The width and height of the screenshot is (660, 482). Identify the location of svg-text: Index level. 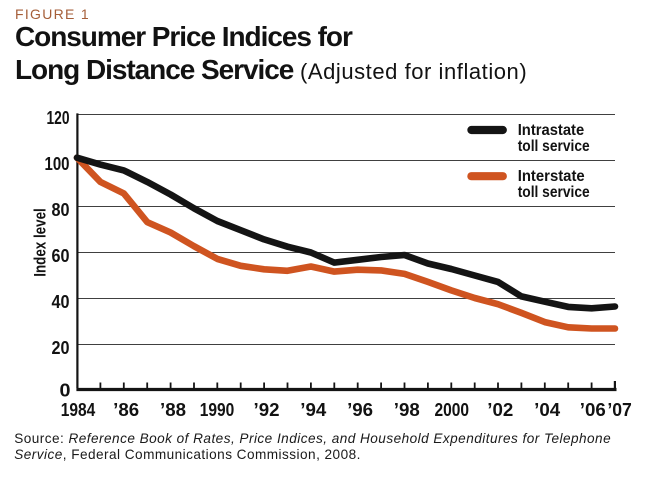
(40, 242).